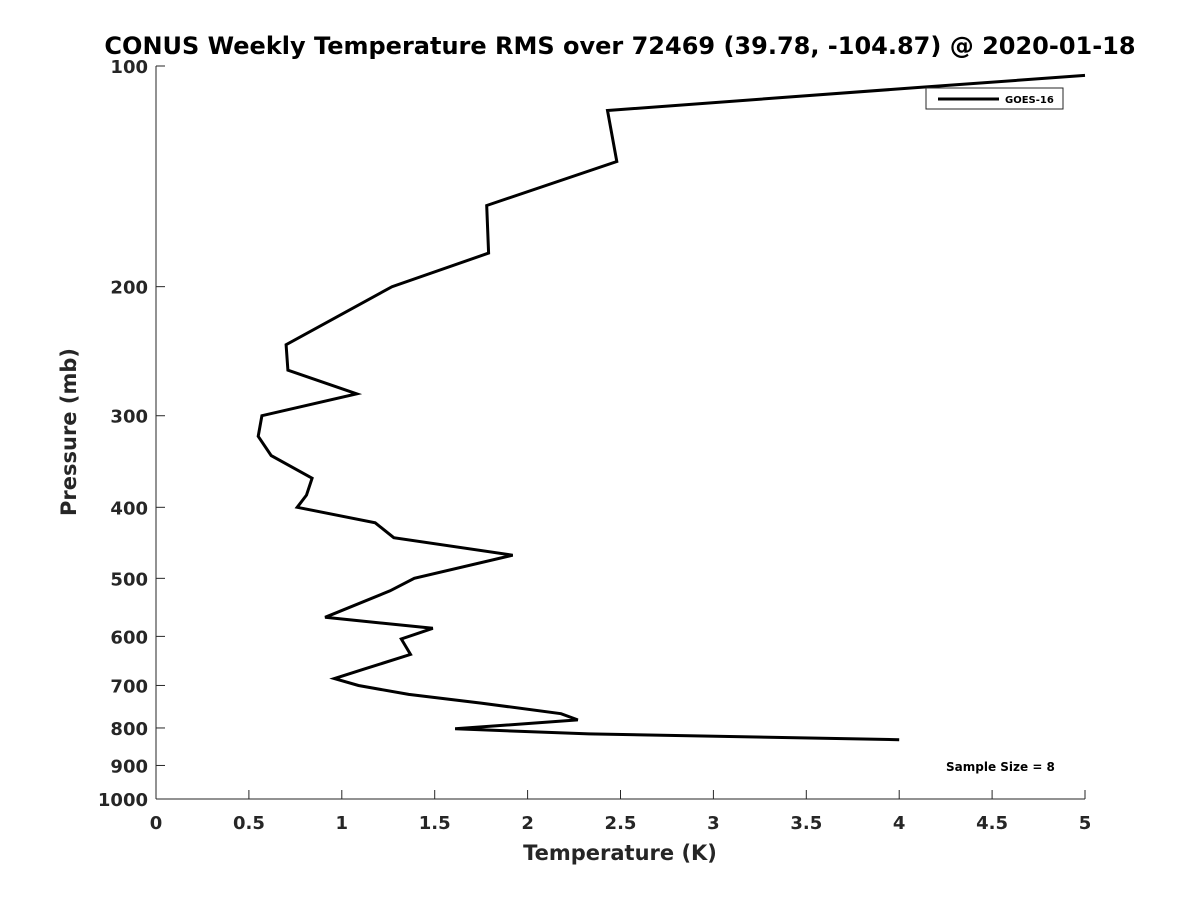 This screenshot has width=1200, height=900. Describe the element at coordinates (69, 432) in the screenshot. I see `y-axis-label: Pressure (mb)` at that location.